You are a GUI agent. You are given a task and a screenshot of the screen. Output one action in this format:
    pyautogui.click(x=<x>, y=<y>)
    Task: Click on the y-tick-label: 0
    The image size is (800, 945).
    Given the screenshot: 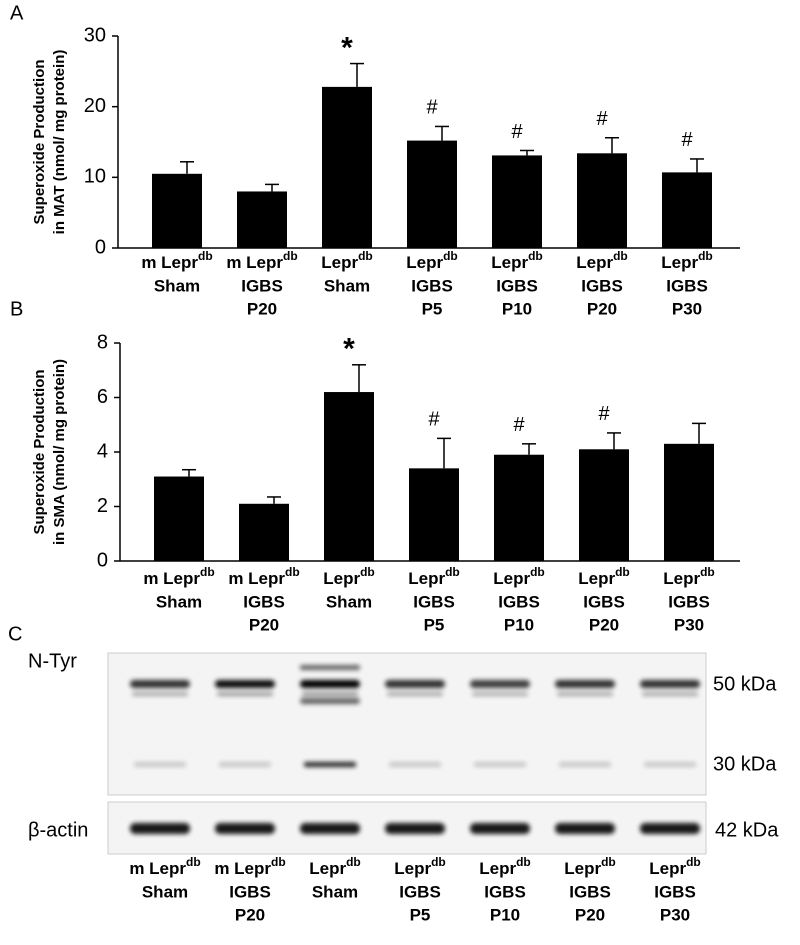 What is the action you would take?
    pyautogui.click(x=100, y=247)
    